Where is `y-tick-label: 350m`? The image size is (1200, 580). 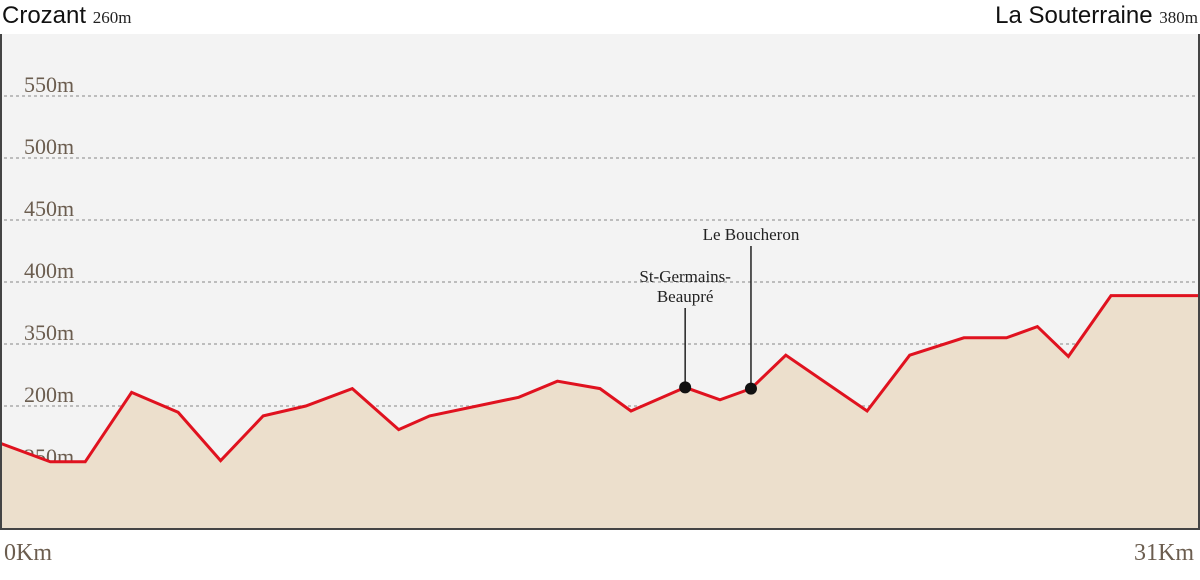
y-tick-label: 350m is located at coordinates (49, 332).